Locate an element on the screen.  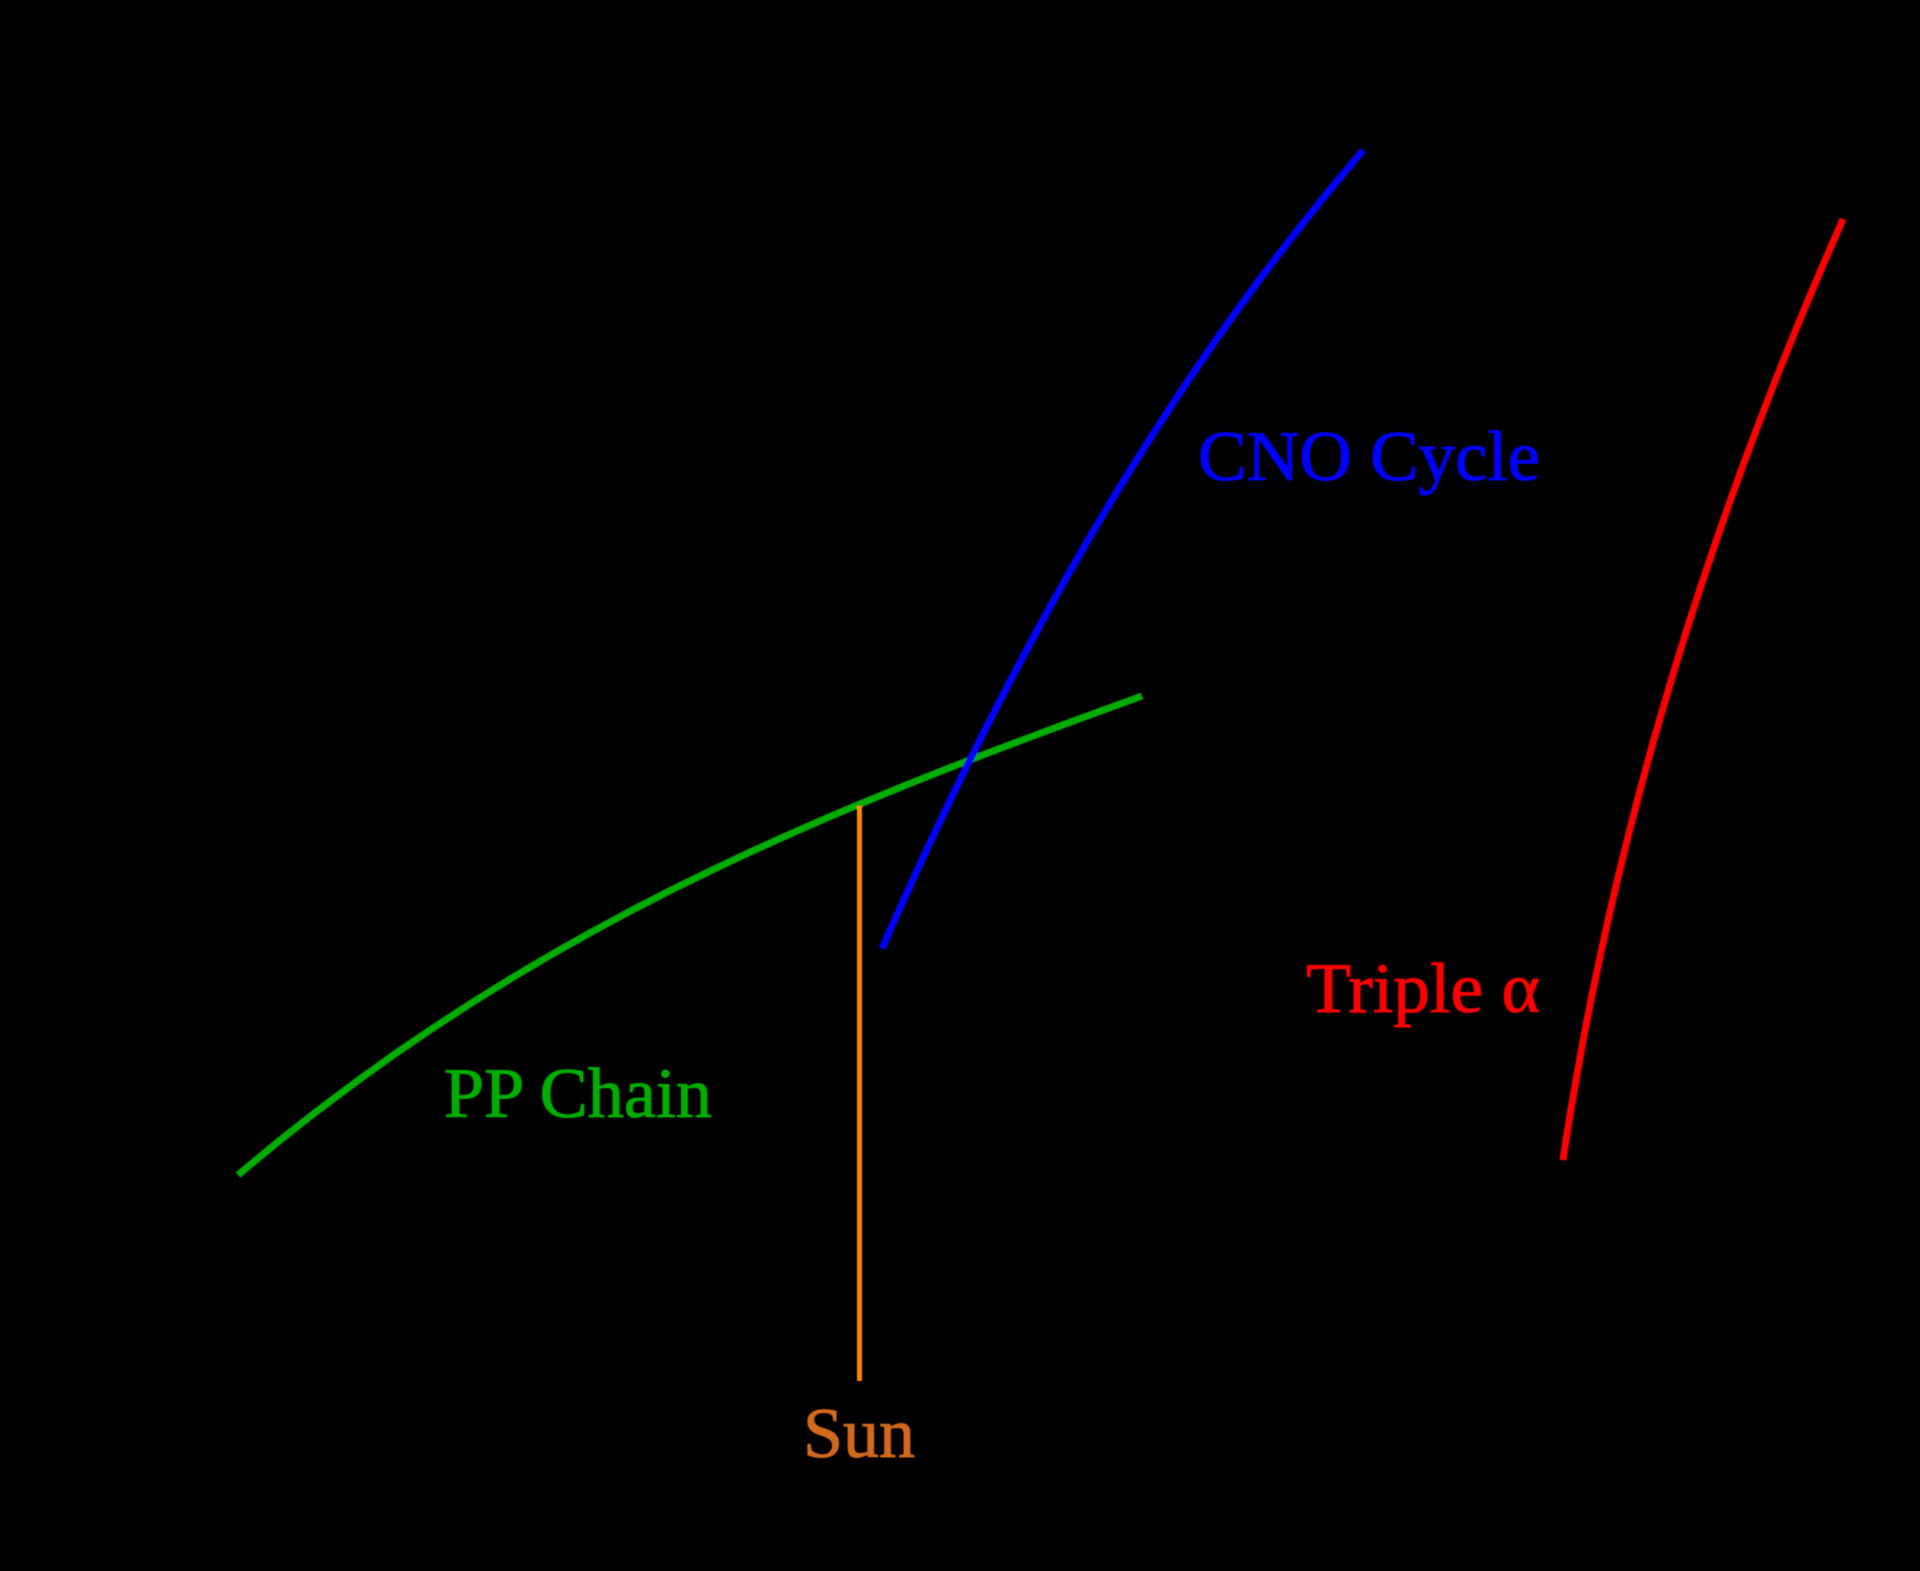
svg-text: CNO Cycle is located at coordinates (1369, 457).